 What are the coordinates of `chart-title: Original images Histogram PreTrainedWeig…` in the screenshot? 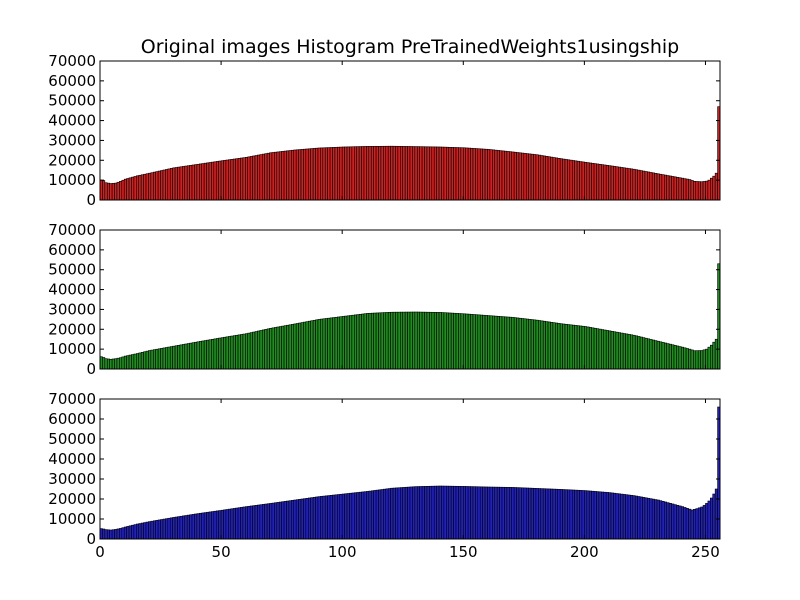 It's located at (410, 47).